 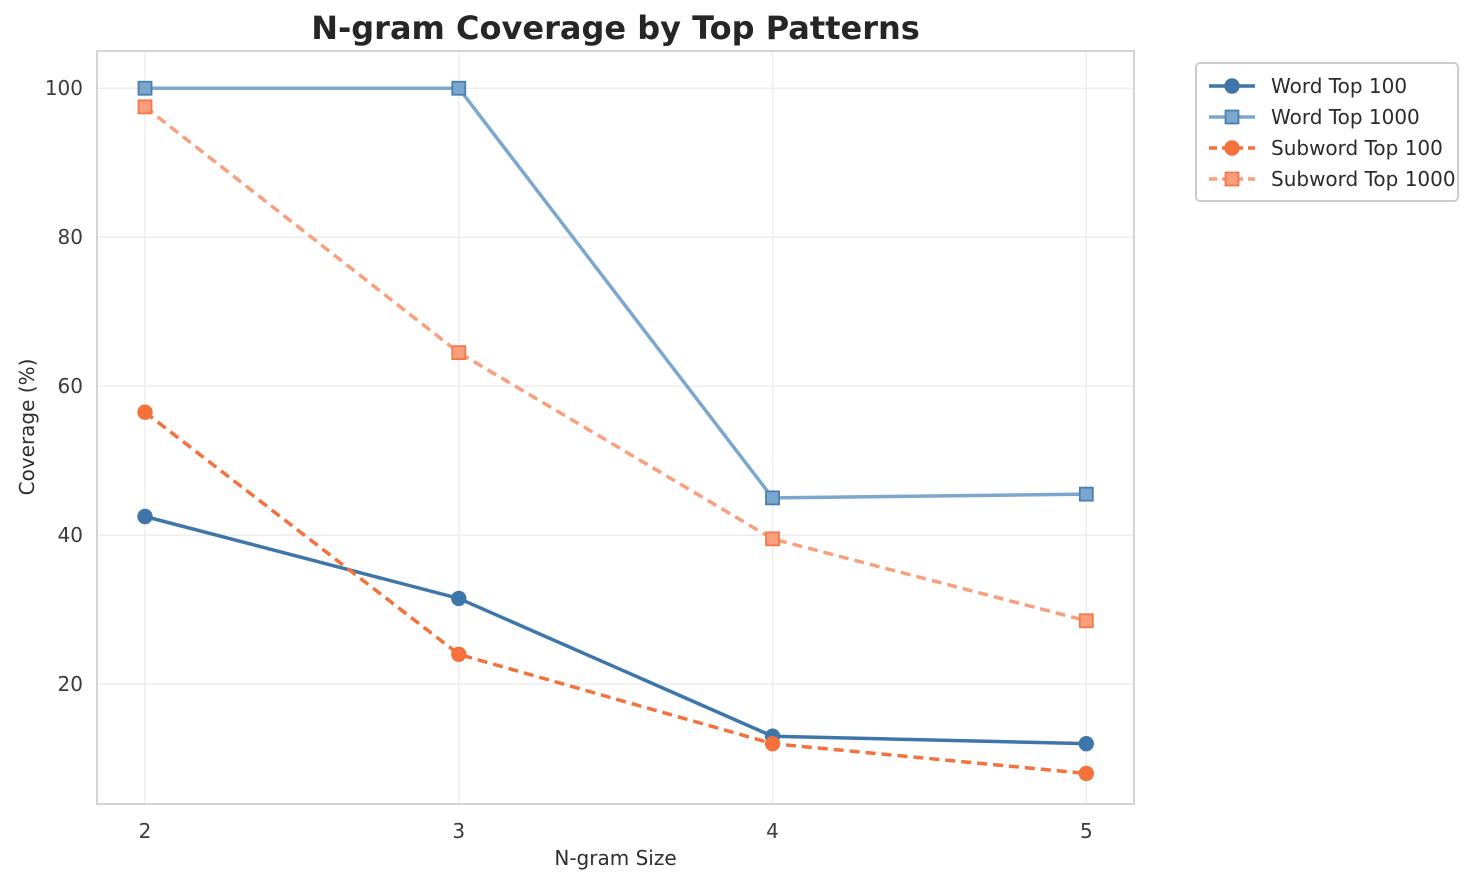 I want to click on legend-label: Subword Top 1000, so click(x=1363, y=178).